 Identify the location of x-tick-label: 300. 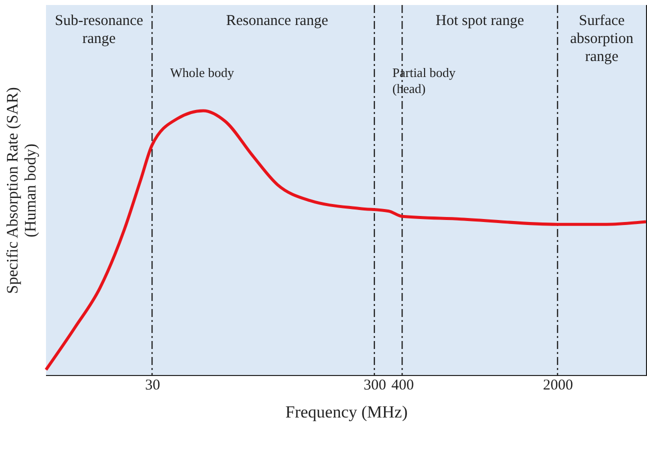
(375, 386).